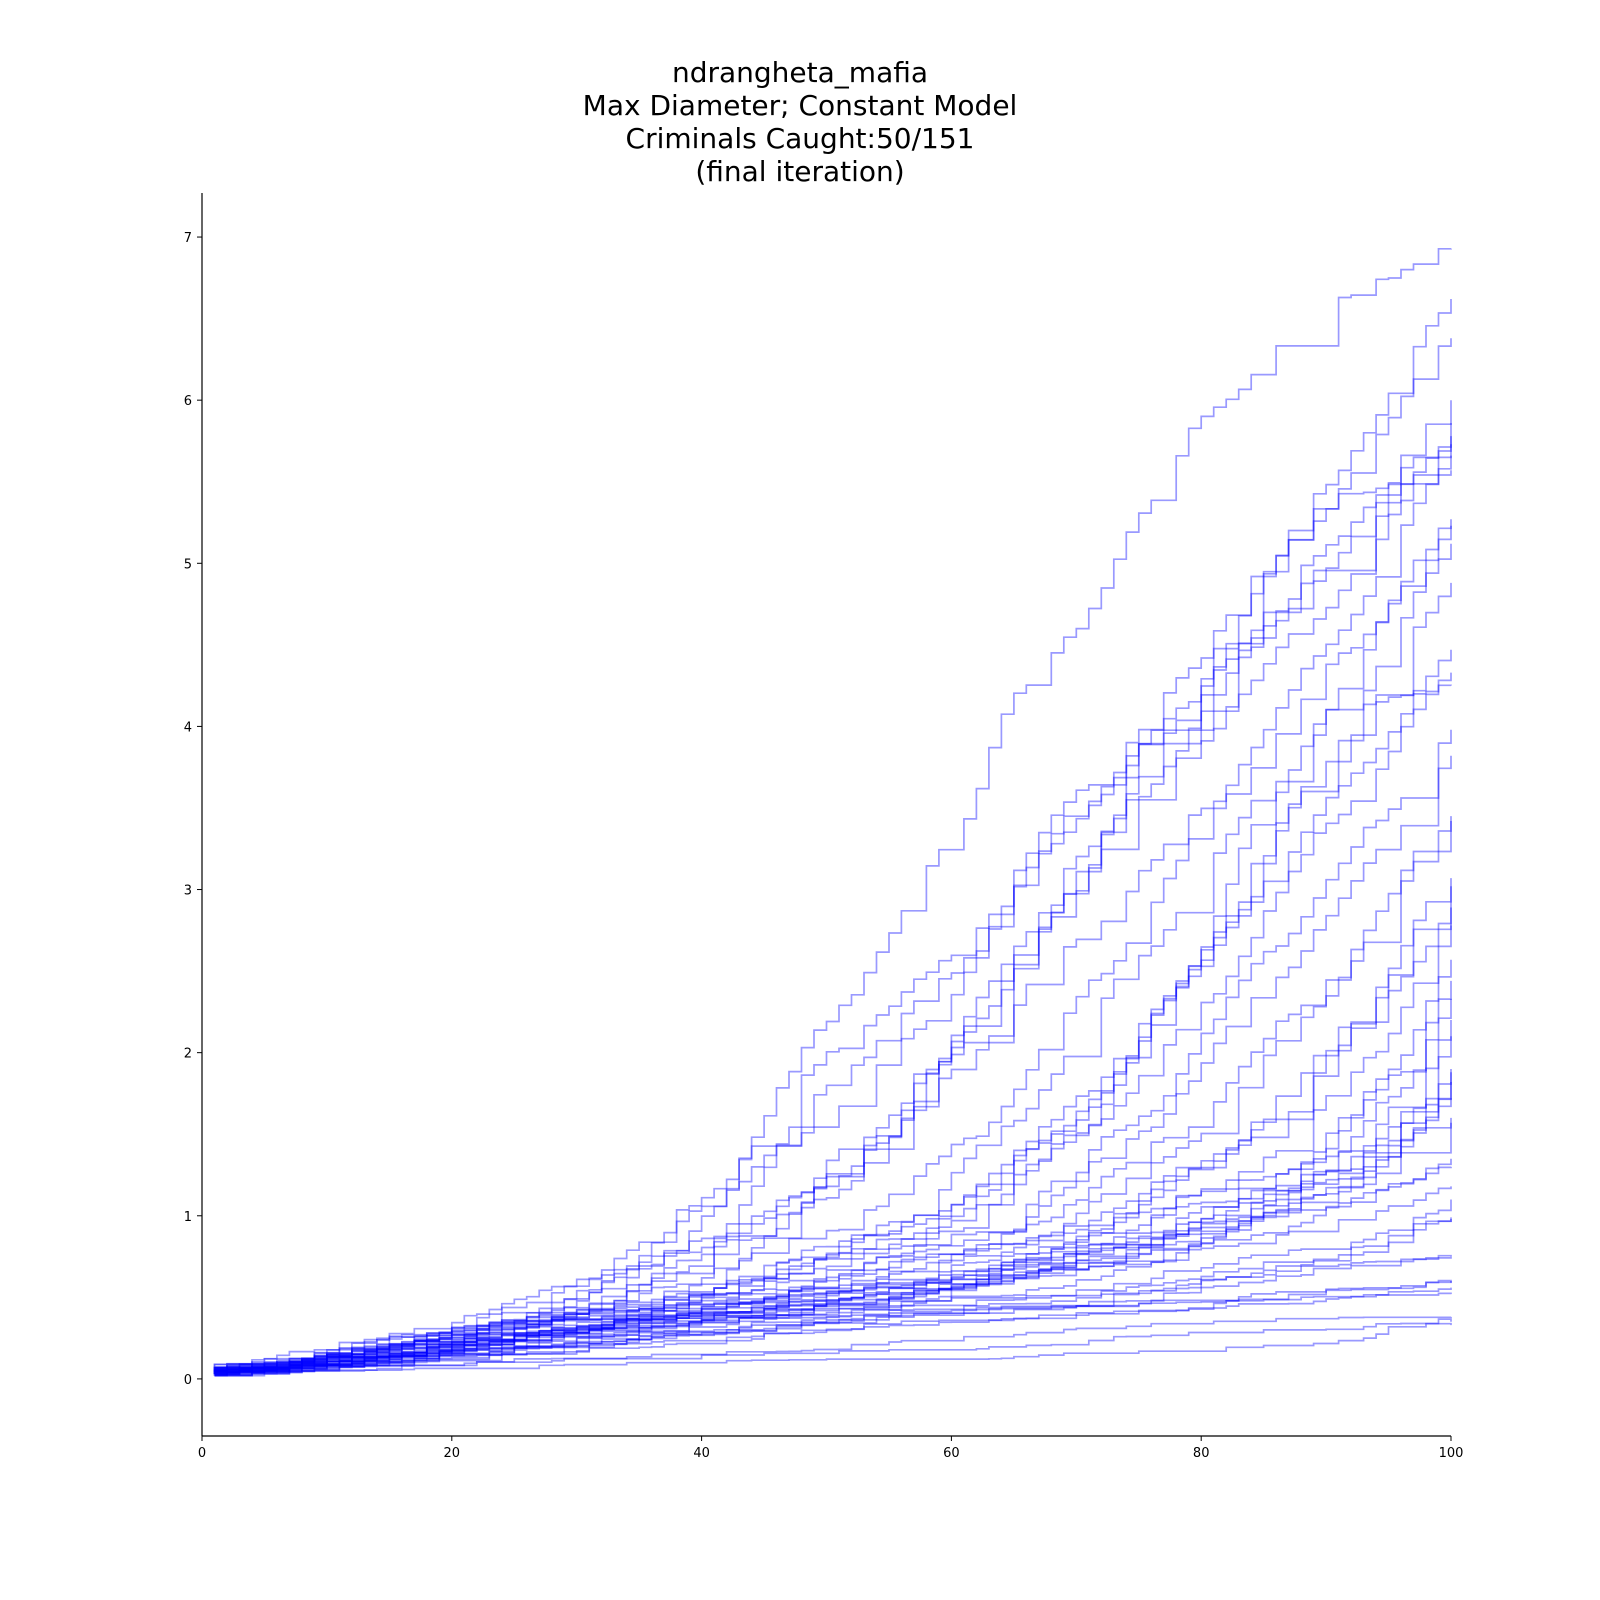  What do you see at coordinates (831, 1448) in the screenshot?
I see `x-ticks: 0 20 40 60 80 100` at bounding box center [831, 1448].